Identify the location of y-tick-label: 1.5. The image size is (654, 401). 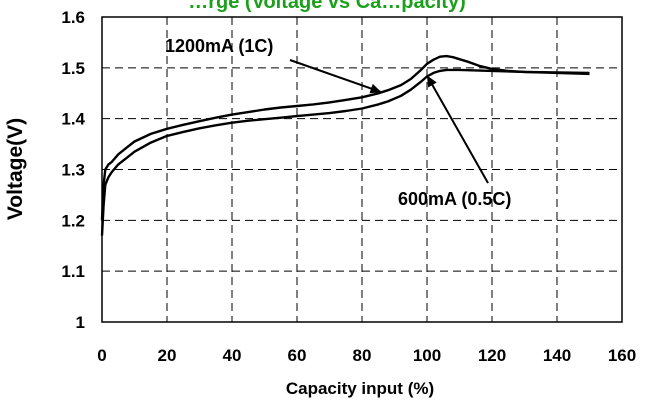
(73, 68).